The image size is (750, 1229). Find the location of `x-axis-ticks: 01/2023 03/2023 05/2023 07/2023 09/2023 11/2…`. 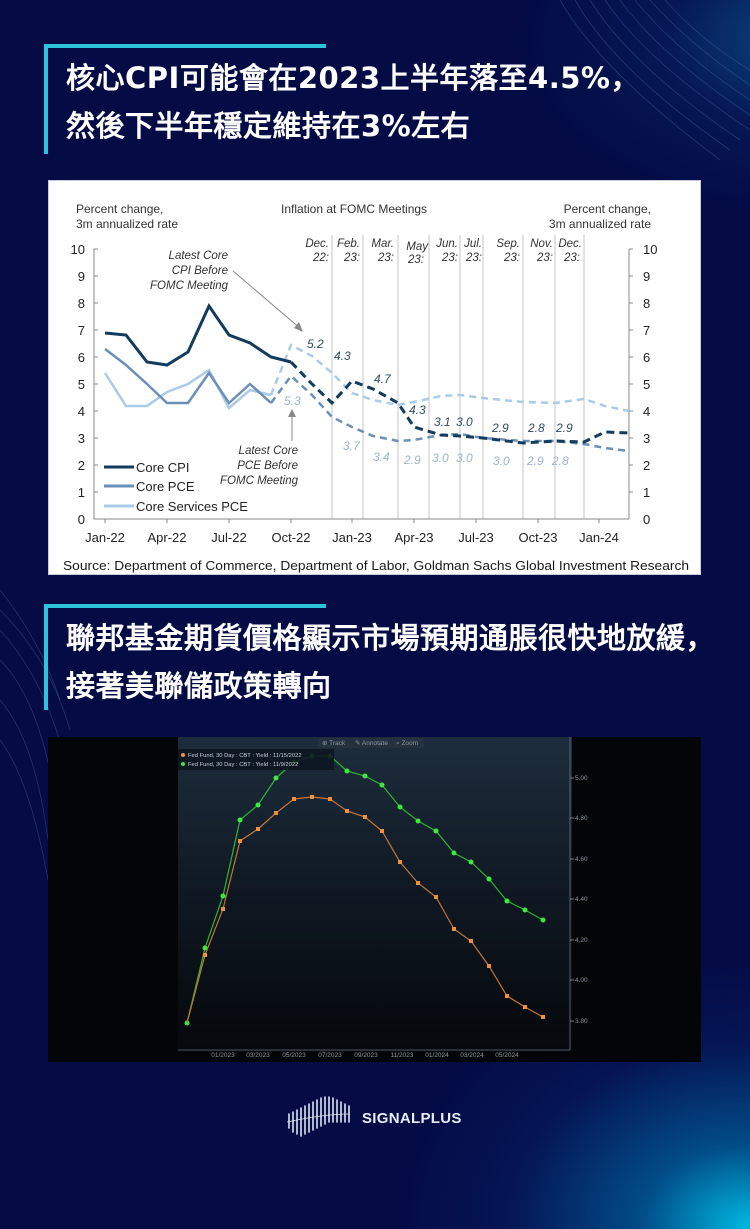

x-axis-ticks: 01/2023 03/2023 05/2023 07/2023 09/2023 11/2… is located at coordinates (365, 1055).